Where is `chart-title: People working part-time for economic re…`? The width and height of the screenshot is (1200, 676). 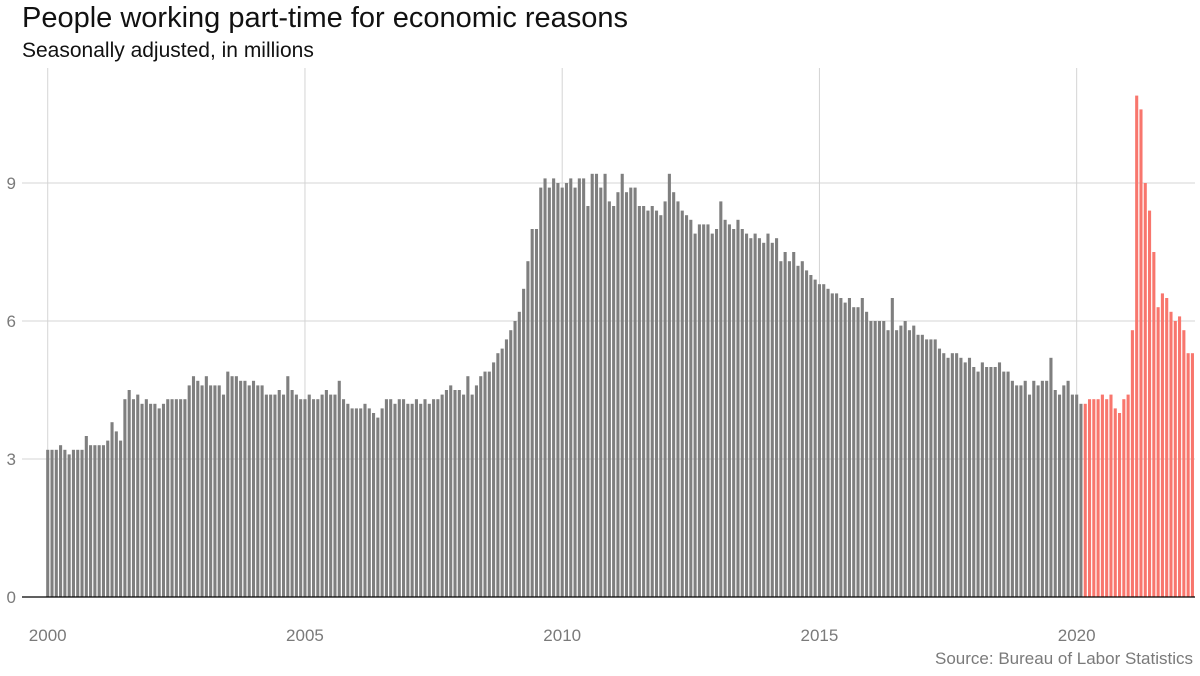 chart-title: People working part-time for economic re… is located at coordinates (325, 18).